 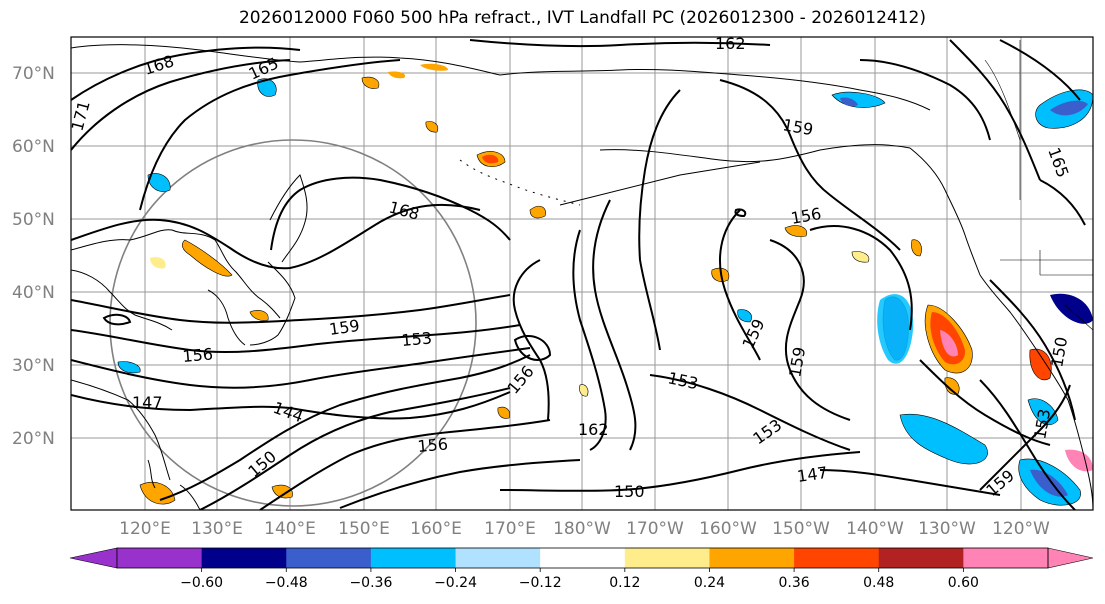 What do you see at coordinates (364, 529) in the screenshot?
I see `lon-label: 150°E` at bounding box center [364, 529].